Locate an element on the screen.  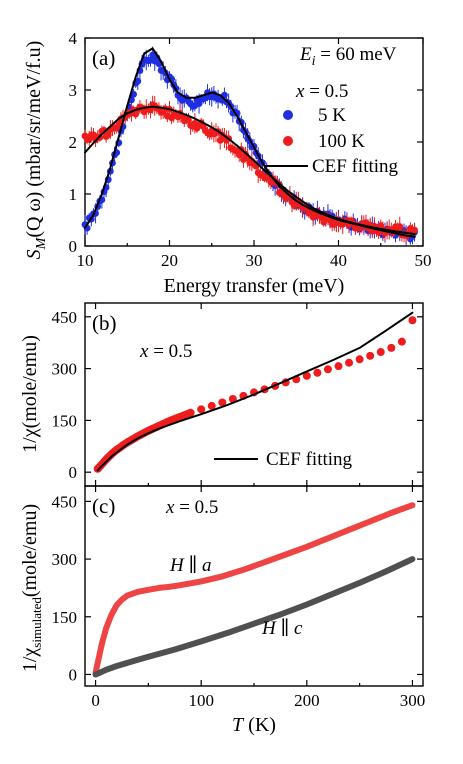
ei-main: E is located at coordinates (305, 54).